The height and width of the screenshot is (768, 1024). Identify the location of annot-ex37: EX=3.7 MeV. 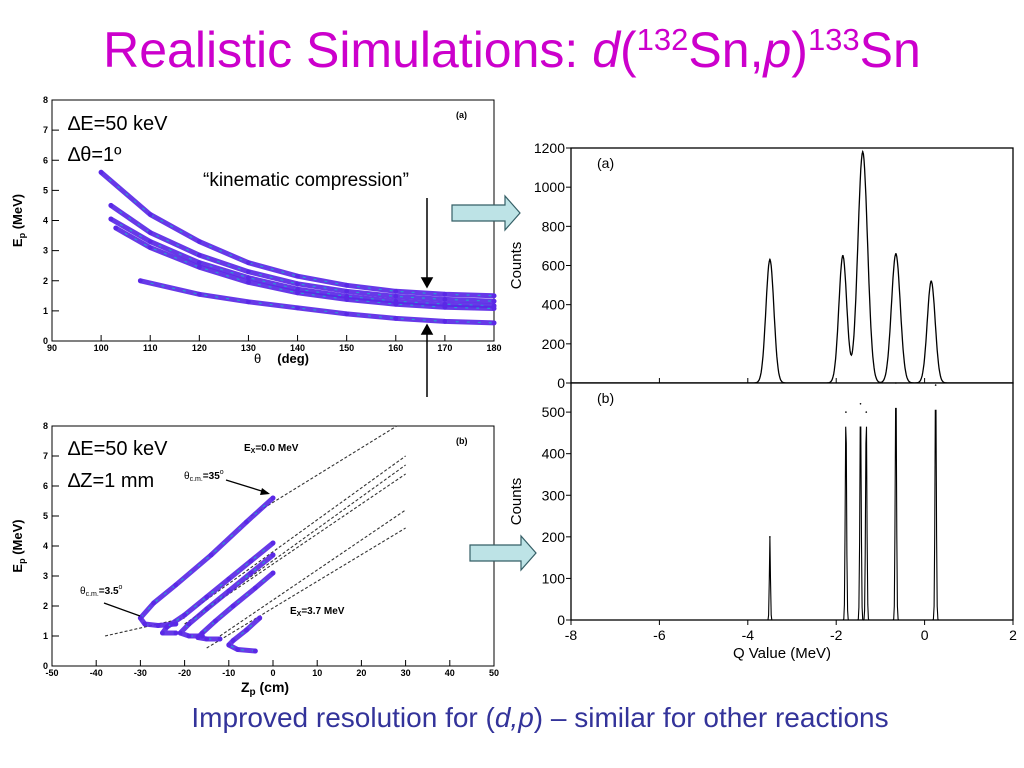
(317, 612).